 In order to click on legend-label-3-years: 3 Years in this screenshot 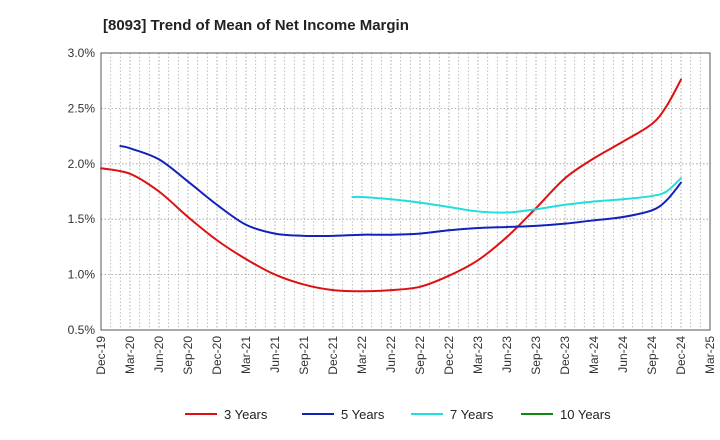, I will do `click(246, 414)`.